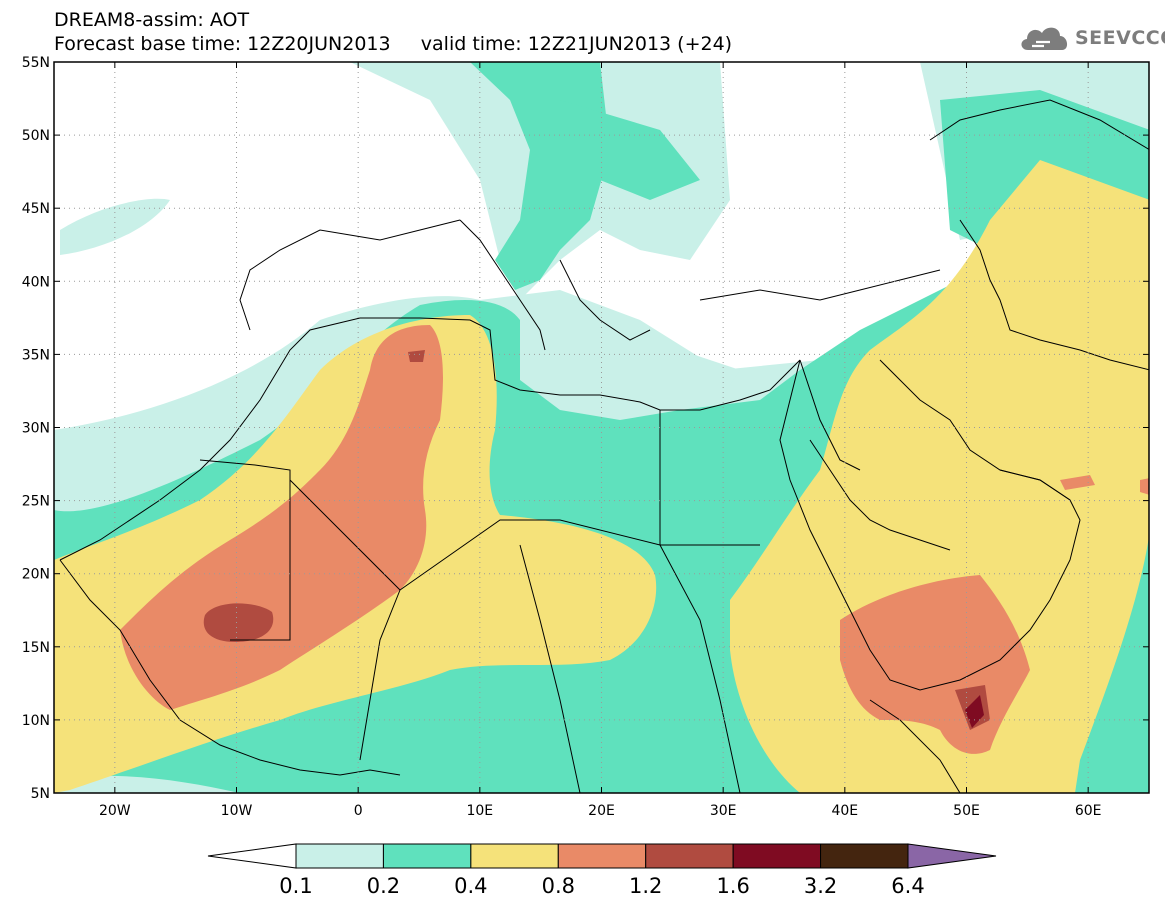 Image resolution: width=1165 pixels, height=905 pixels. I want to click on lon-label: 60E, so click(1088, 811).